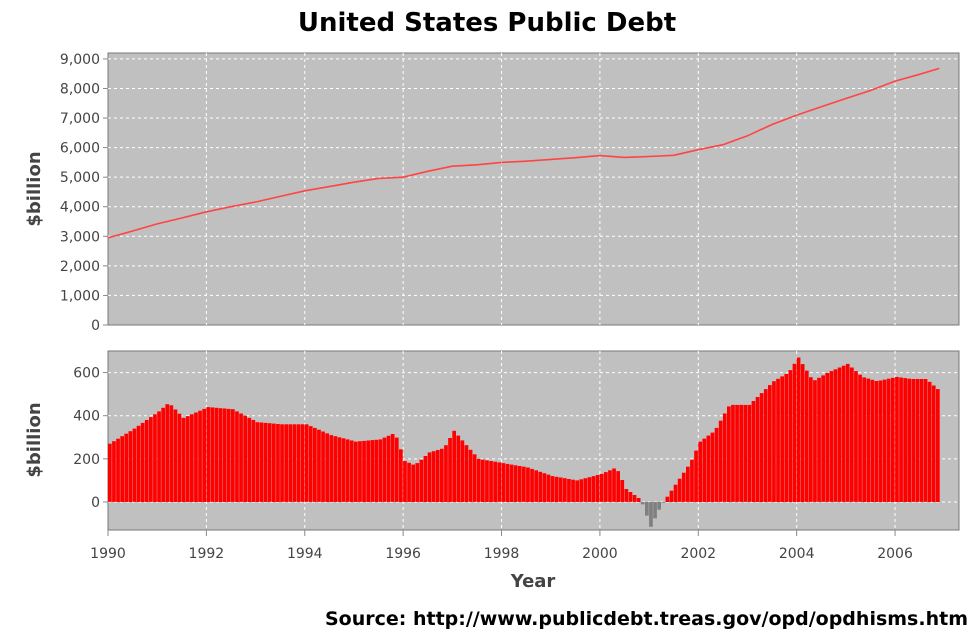 Image resolution: width=974 pixels, height=631 pixels. What do you see at coordinates (305, 554) in the screenshot?
I see `x-tick-label: 1994` at bounding box center [305, 554].